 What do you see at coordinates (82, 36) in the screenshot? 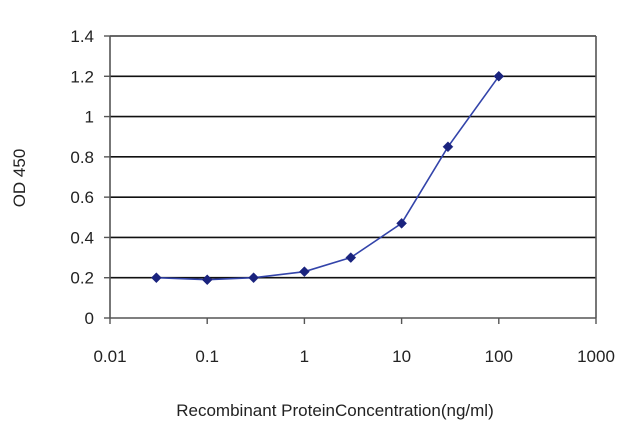
I see `y-tick-label-7: 1.4` at bounding box center [82, 36].